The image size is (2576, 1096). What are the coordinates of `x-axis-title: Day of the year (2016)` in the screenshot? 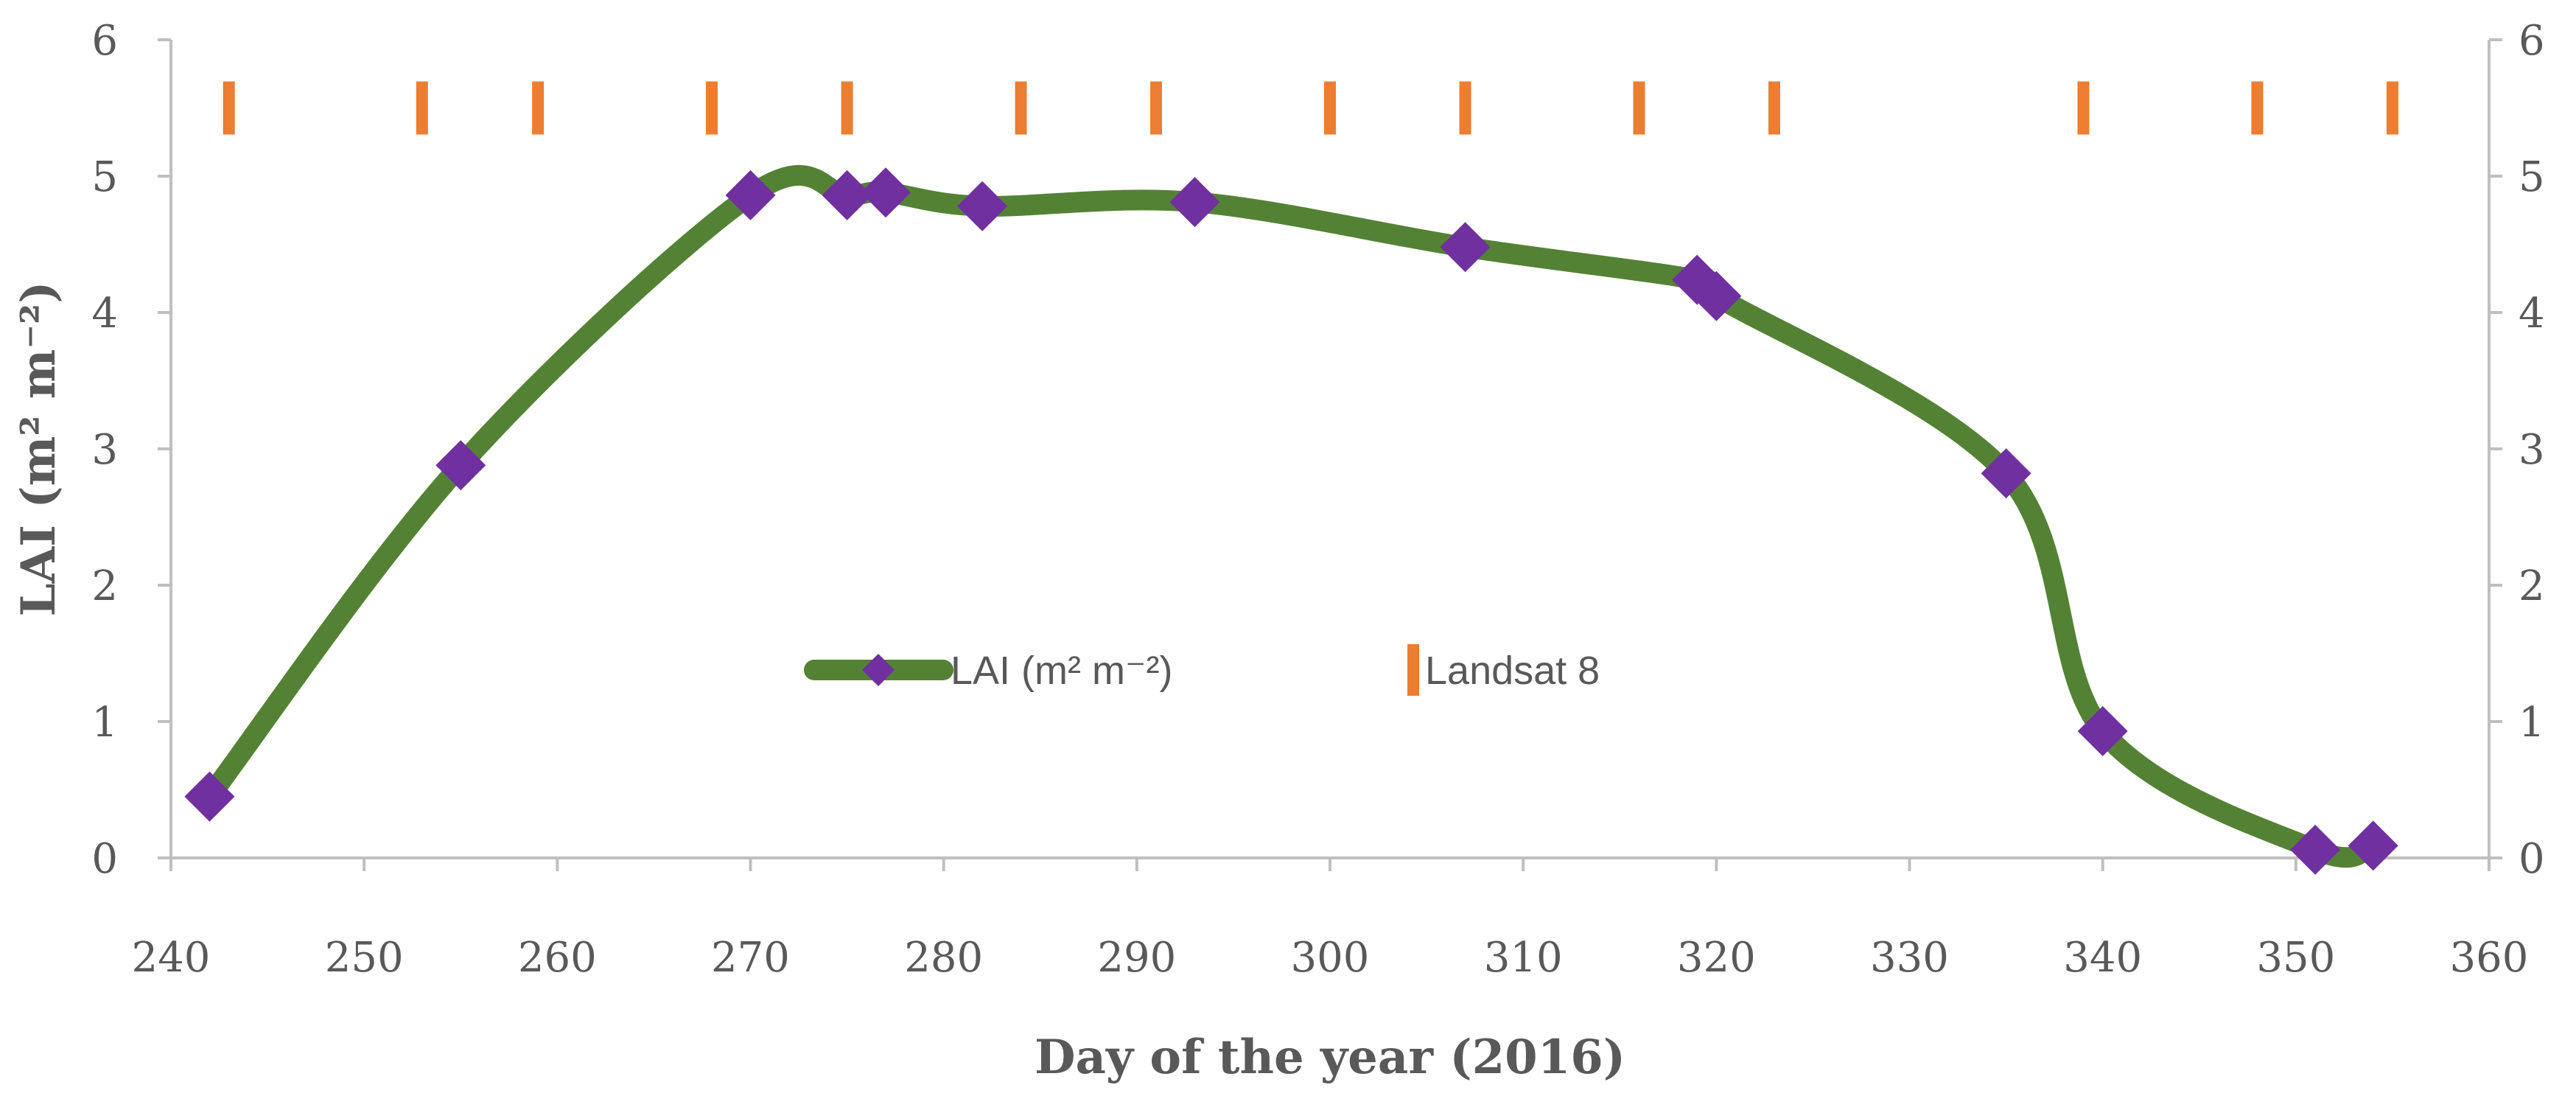 It's located at (1330, 1058).